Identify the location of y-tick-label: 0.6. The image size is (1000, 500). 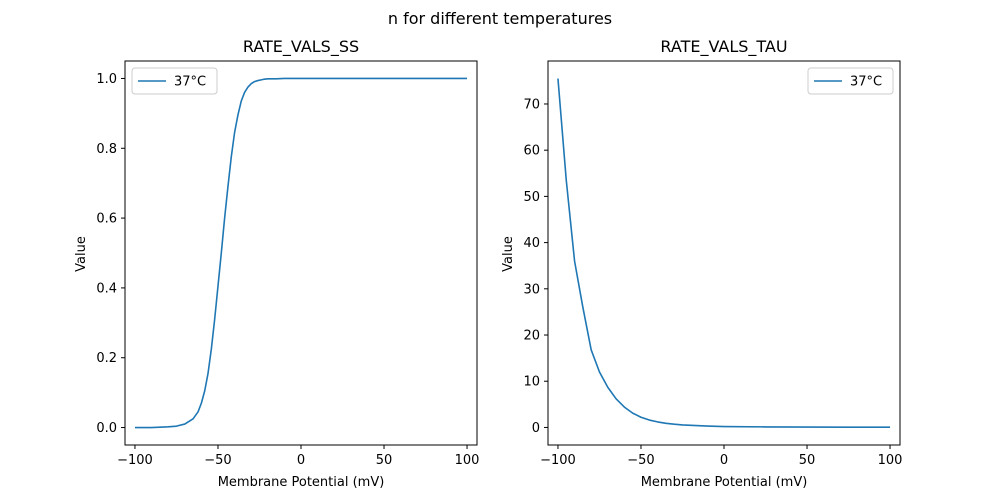
(106, 219).